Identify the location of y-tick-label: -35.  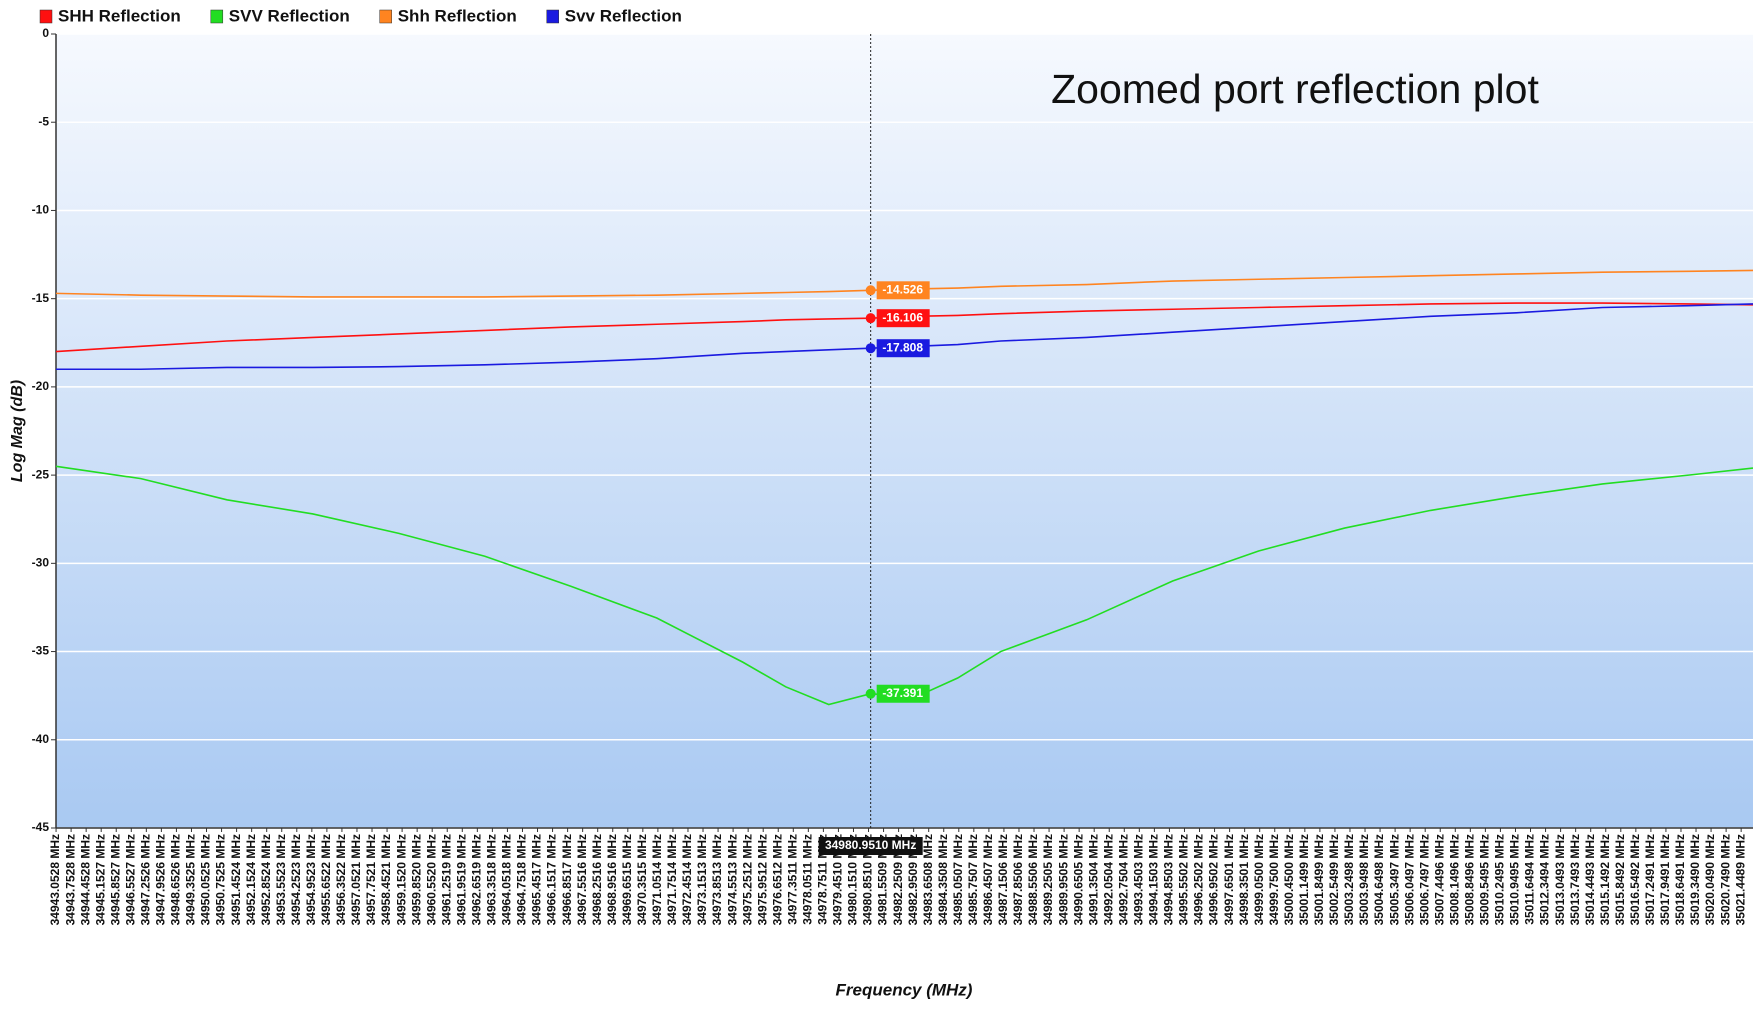
(41, 651).